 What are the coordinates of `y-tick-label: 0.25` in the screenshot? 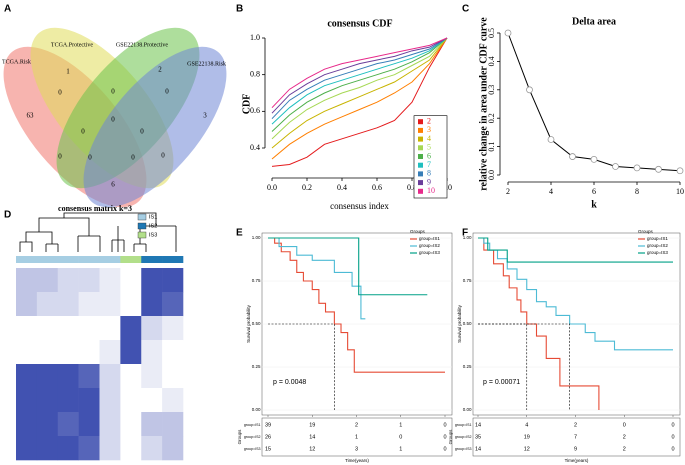 It's located at (467, 366).